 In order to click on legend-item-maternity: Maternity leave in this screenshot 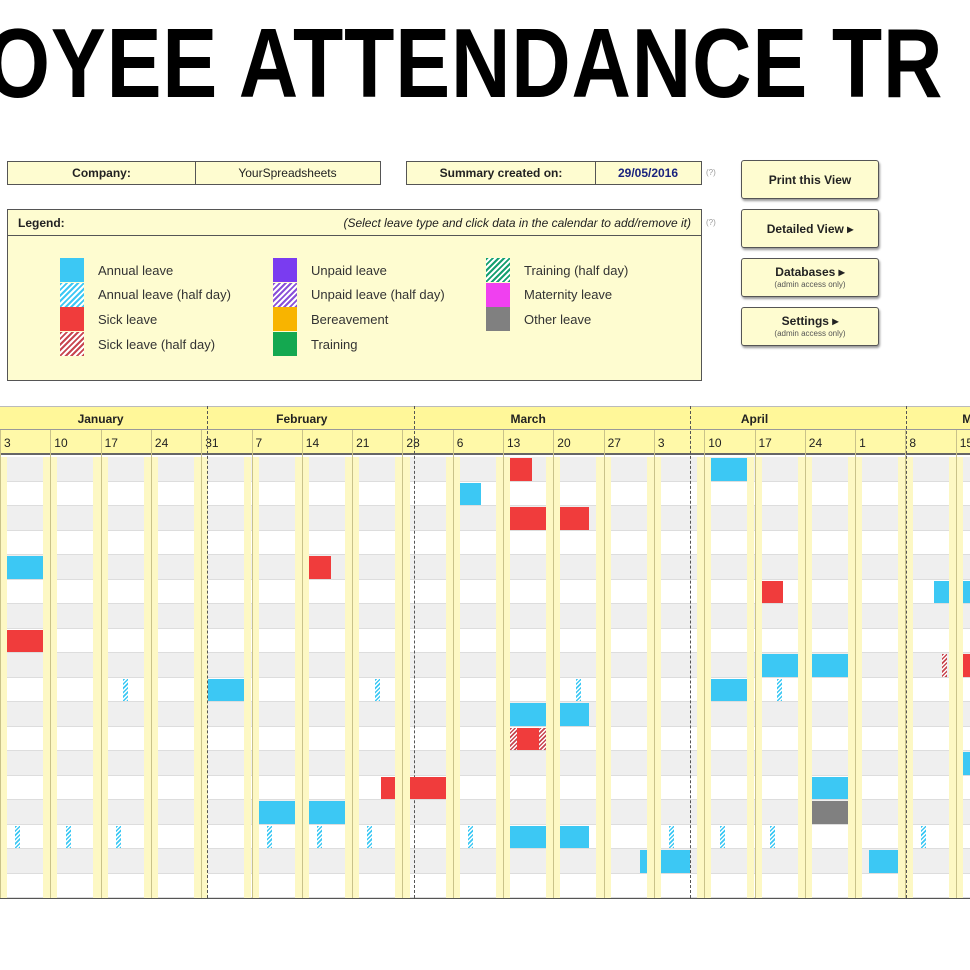, I will do `click(549, 294)`.